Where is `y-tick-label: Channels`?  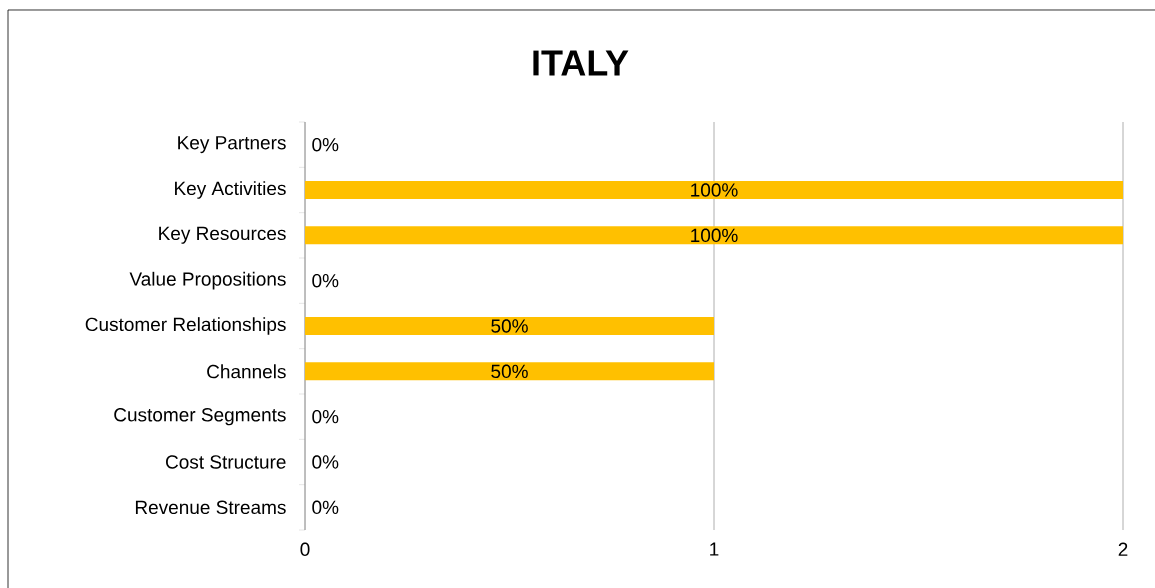 y-tick-label: Channels is located at coordinates (246, 371).